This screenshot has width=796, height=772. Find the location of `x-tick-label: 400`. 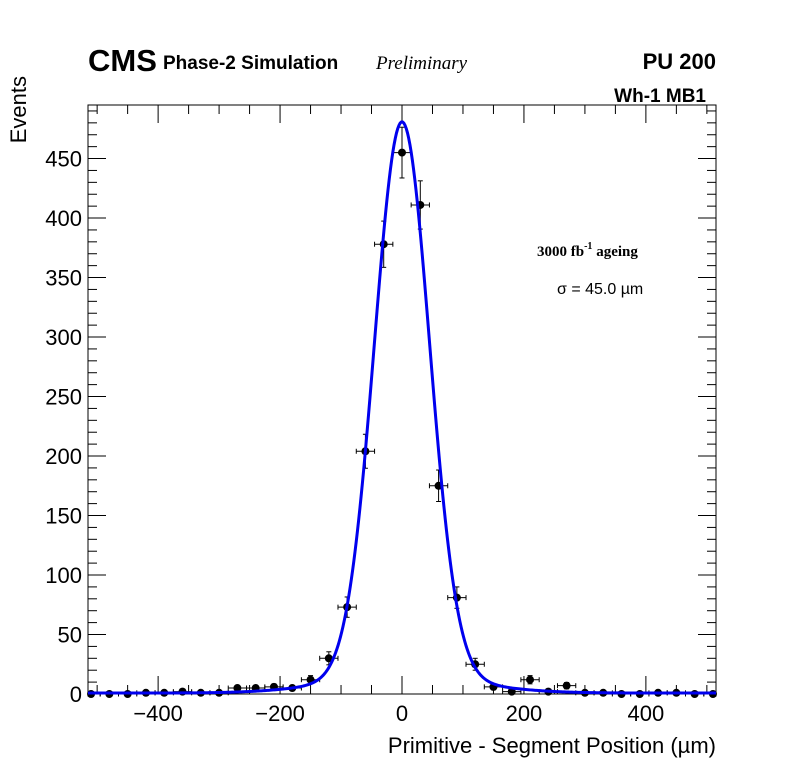

x-tick-label: 400 is located at coordinates (646, 713).